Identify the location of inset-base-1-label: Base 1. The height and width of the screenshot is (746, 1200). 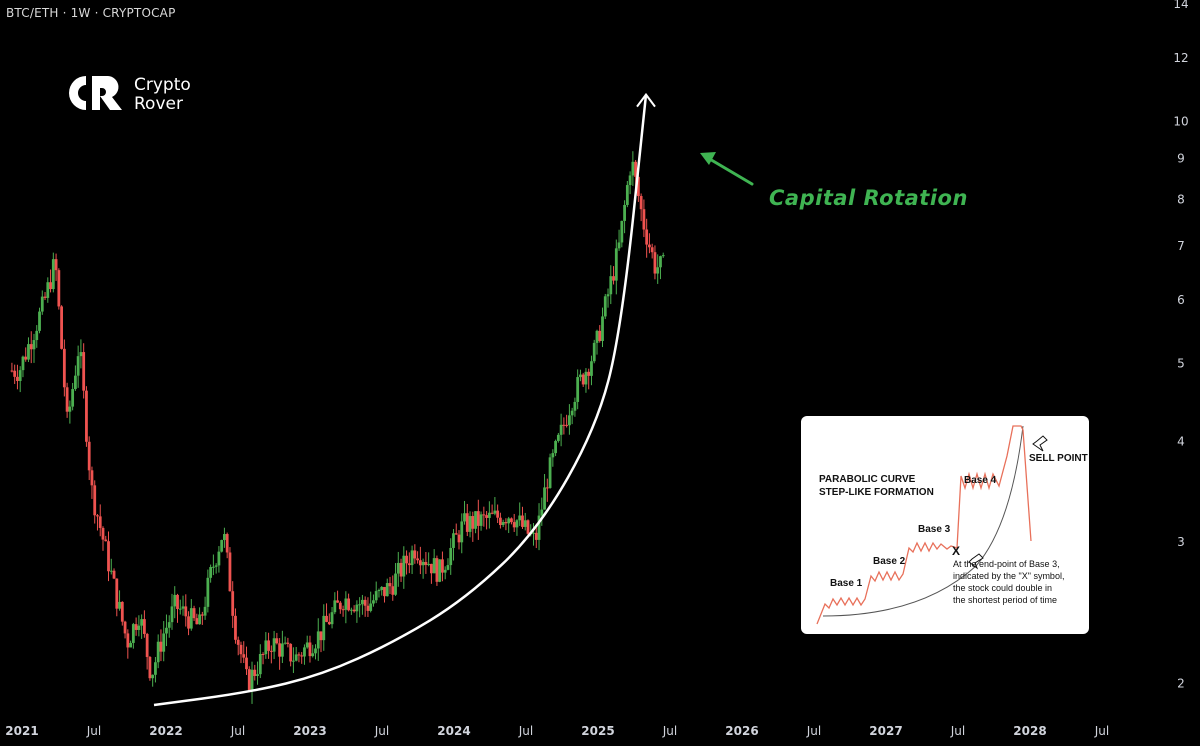
(846, 583).